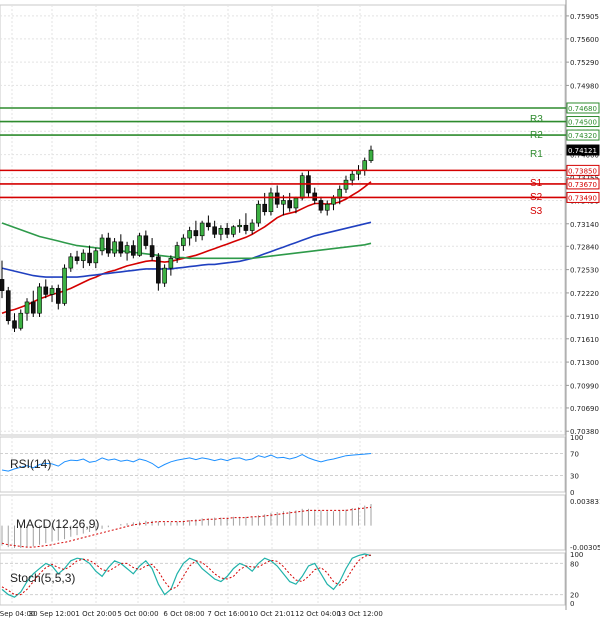 The height and width of the screenshot is (622, 600). What do you see at coordinates (318, 614) in the screenshot?
I see `x-tick-label: 12 Oct 04:00` at bounding box center [318, 614].